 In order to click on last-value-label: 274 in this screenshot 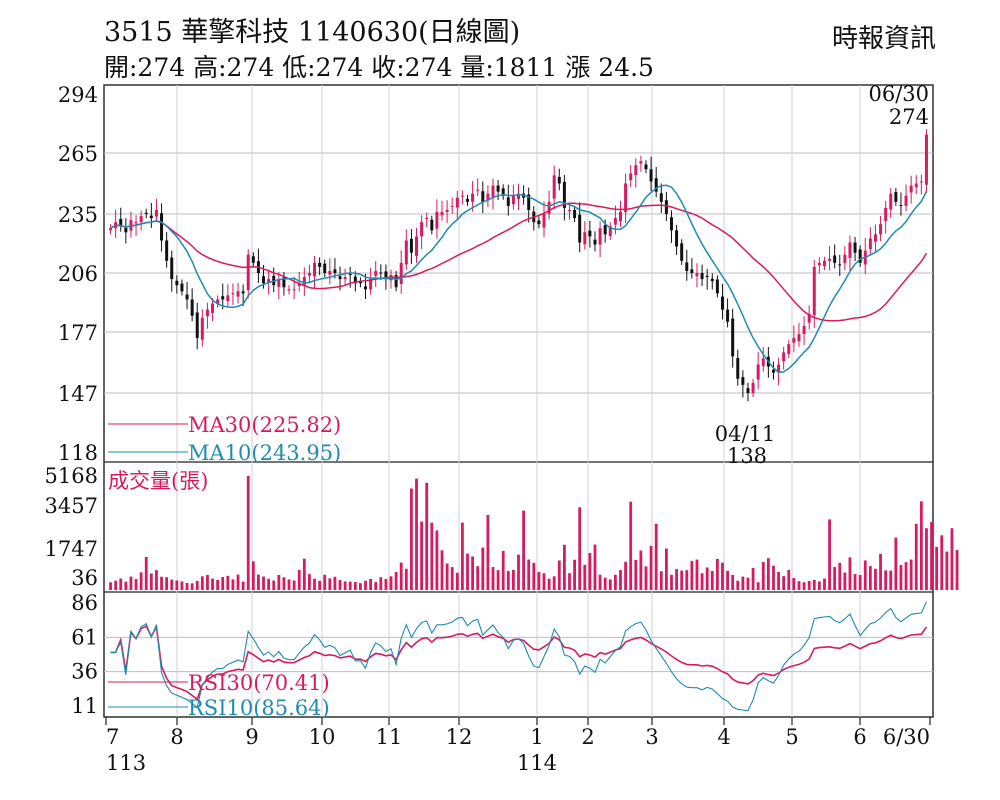, I will do `click(909, 117)`.